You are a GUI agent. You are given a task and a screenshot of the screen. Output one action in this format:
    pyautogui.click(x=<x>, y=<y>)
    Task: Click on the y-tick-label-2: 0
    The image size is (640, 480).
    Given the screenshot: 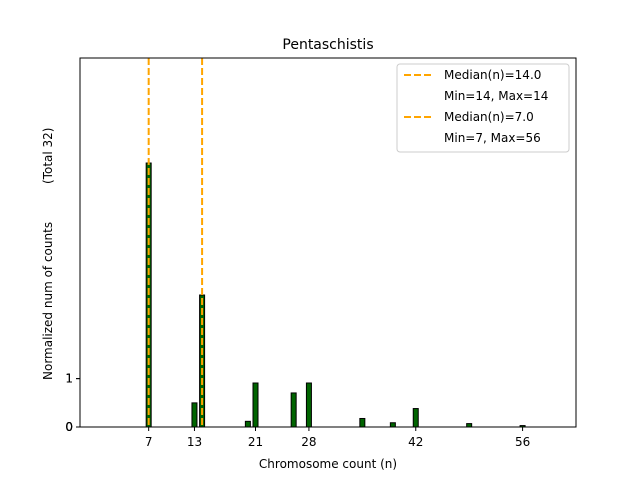 What is the action you would take?
    pyautogui.click(x=69, y=427)
    